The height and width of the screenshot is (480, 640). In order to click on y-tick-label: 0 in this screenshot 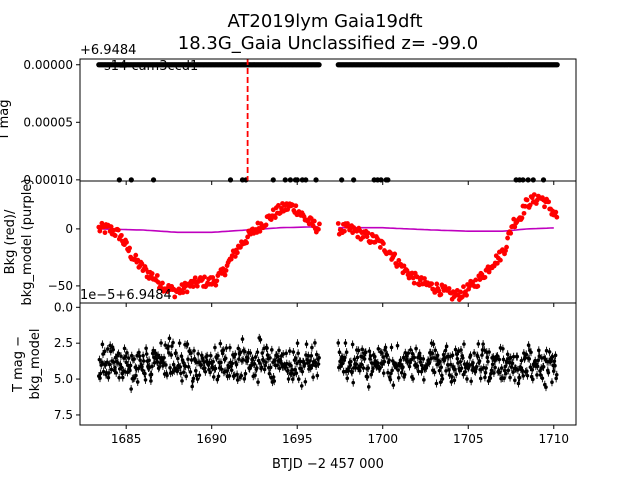, I will do `click(69, 229)`.